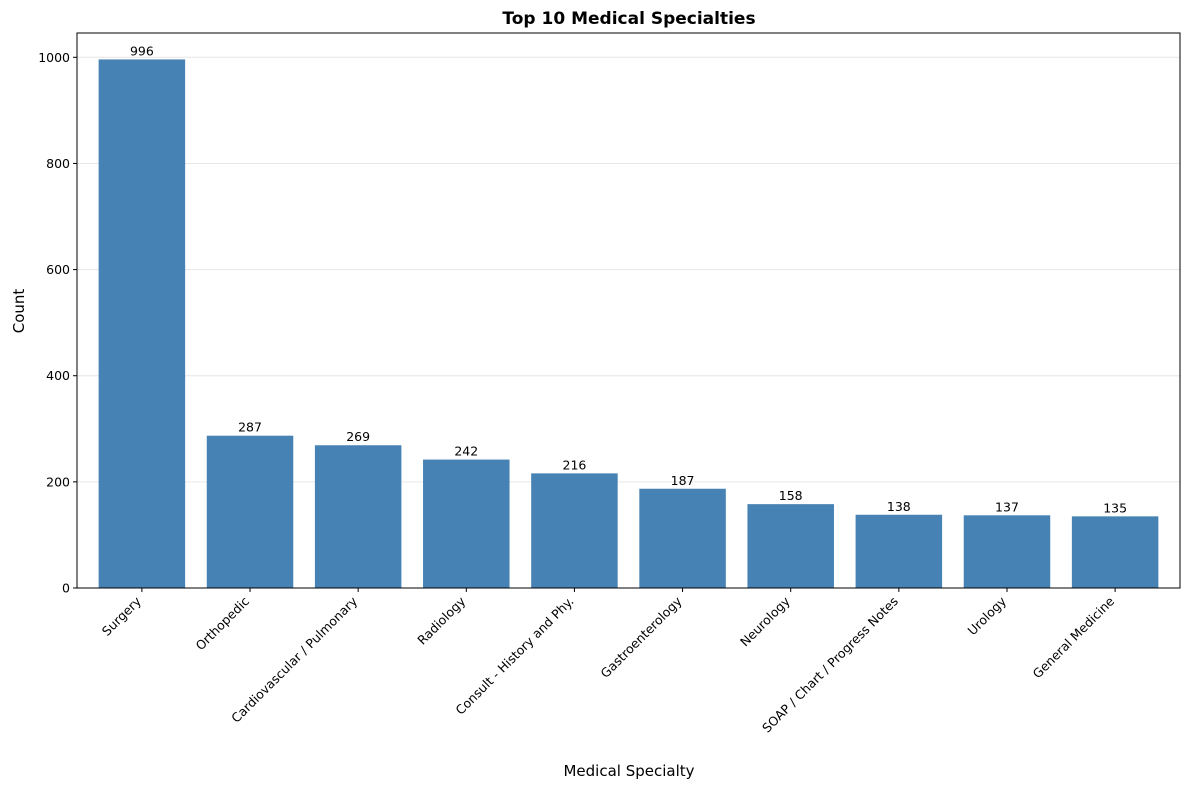  What do you see at coordinates (142, 50) in the screenshot?
I see `bar-value-label-0: 996` at bounding box center [142, 50].